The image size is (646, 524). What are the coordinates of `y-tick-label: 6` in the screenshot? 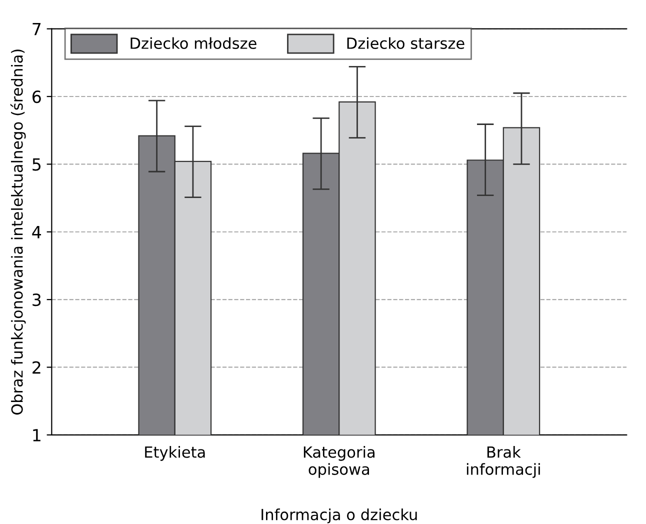 It's located at (36, 97).